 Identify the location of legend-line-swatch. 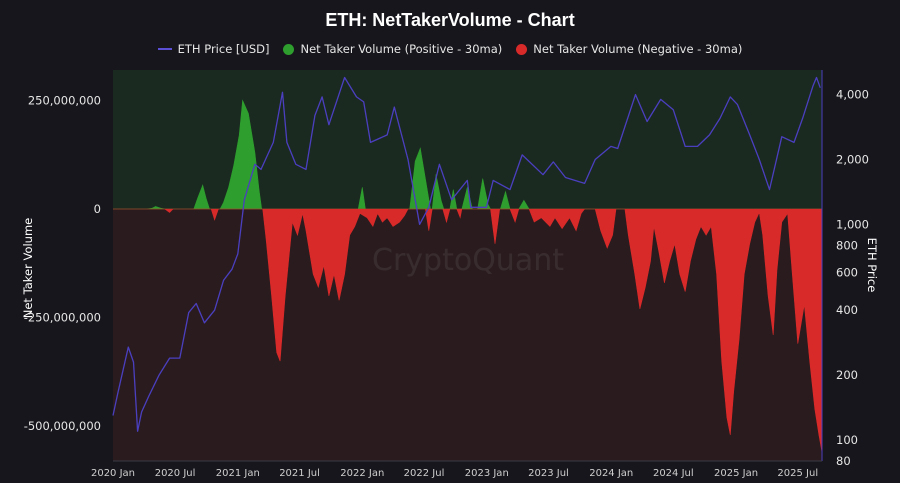
(164, 49).